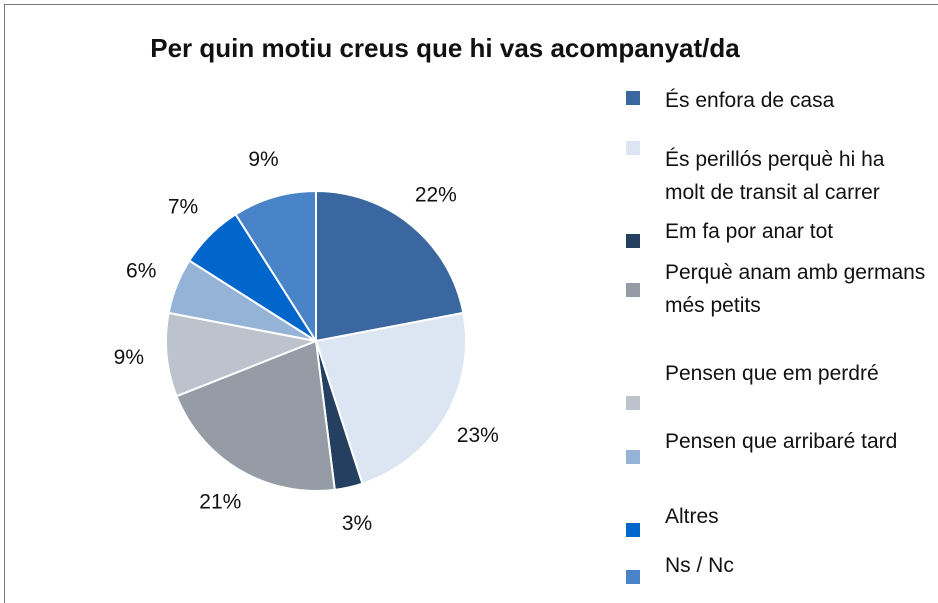  What do you see at coordinates (183, 207) in the screenshot?
I see `data-label: 7%` at bounding box center [183, 207].